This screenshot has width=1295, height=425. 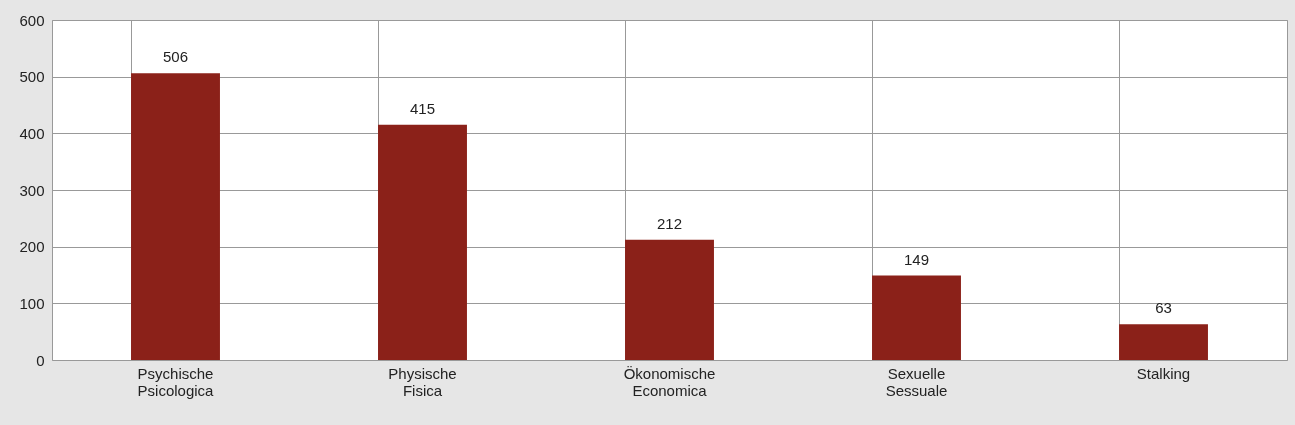 I want to click on data-label: 63, so click(x=1163, y=308).